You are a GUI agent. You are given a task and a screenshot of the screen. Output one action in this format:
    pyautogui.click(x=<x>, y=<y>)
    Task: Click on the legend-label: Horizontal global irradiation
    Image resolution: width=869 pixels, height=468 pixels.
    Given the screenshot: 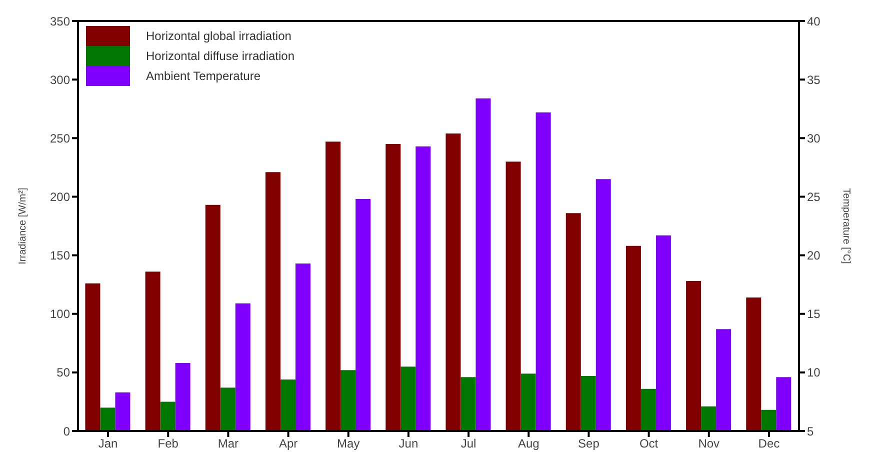 What is the action you would take?
    pyautogui.click(x=219, y=36)
    